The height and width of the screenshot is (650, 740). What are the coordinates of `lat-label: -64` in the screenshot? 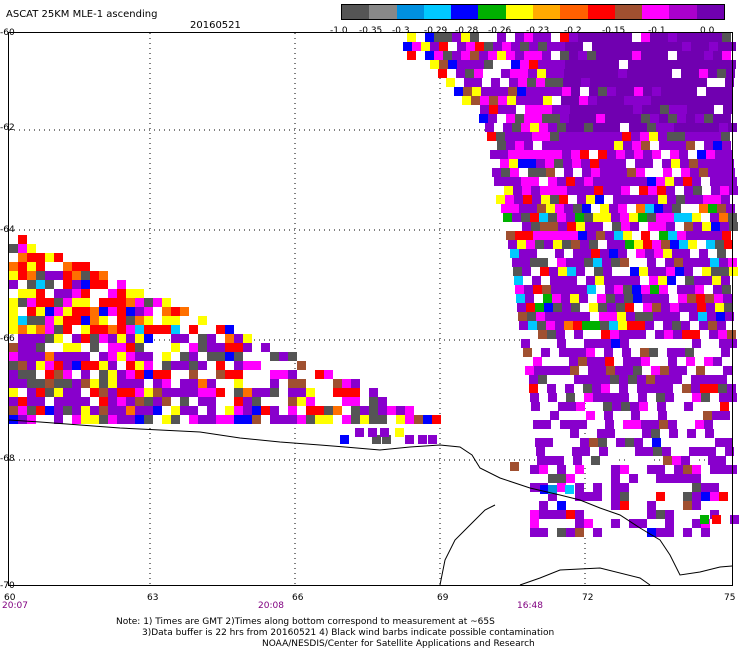 It's located at (7, 230).